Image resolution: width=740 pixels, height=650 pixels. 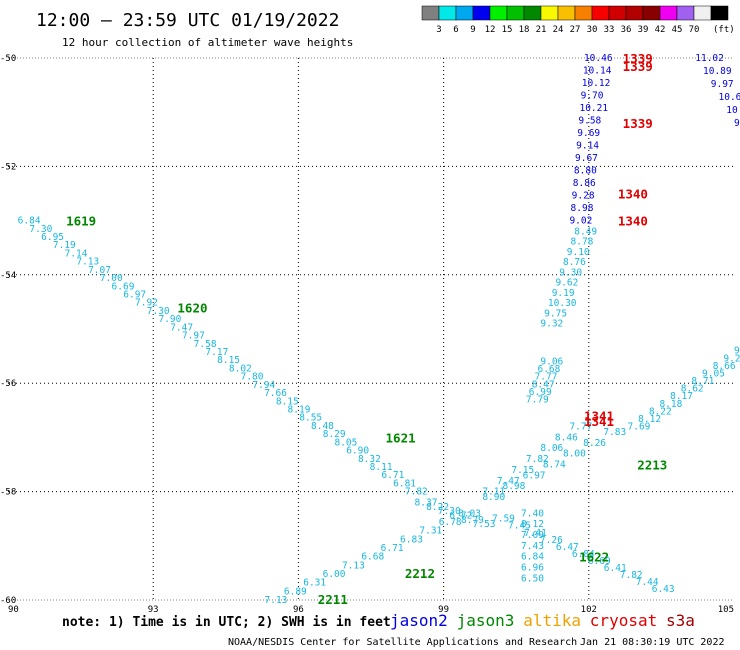 I want to click on wave-height-value: 8.22, so click(x=437, y=507).